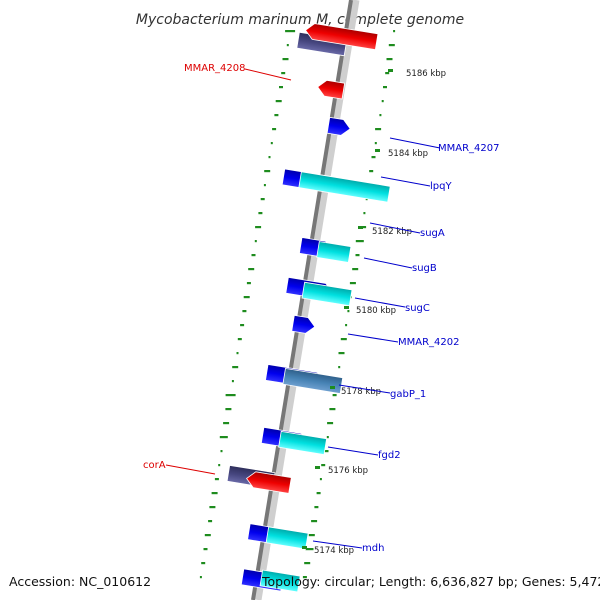 The image size is (600, 600). What do you see at coordinates (300, 20) in the screenshot?
I see `map-title: Mycobacterium marinum M, complete genome` at bounding box center [300, 20].